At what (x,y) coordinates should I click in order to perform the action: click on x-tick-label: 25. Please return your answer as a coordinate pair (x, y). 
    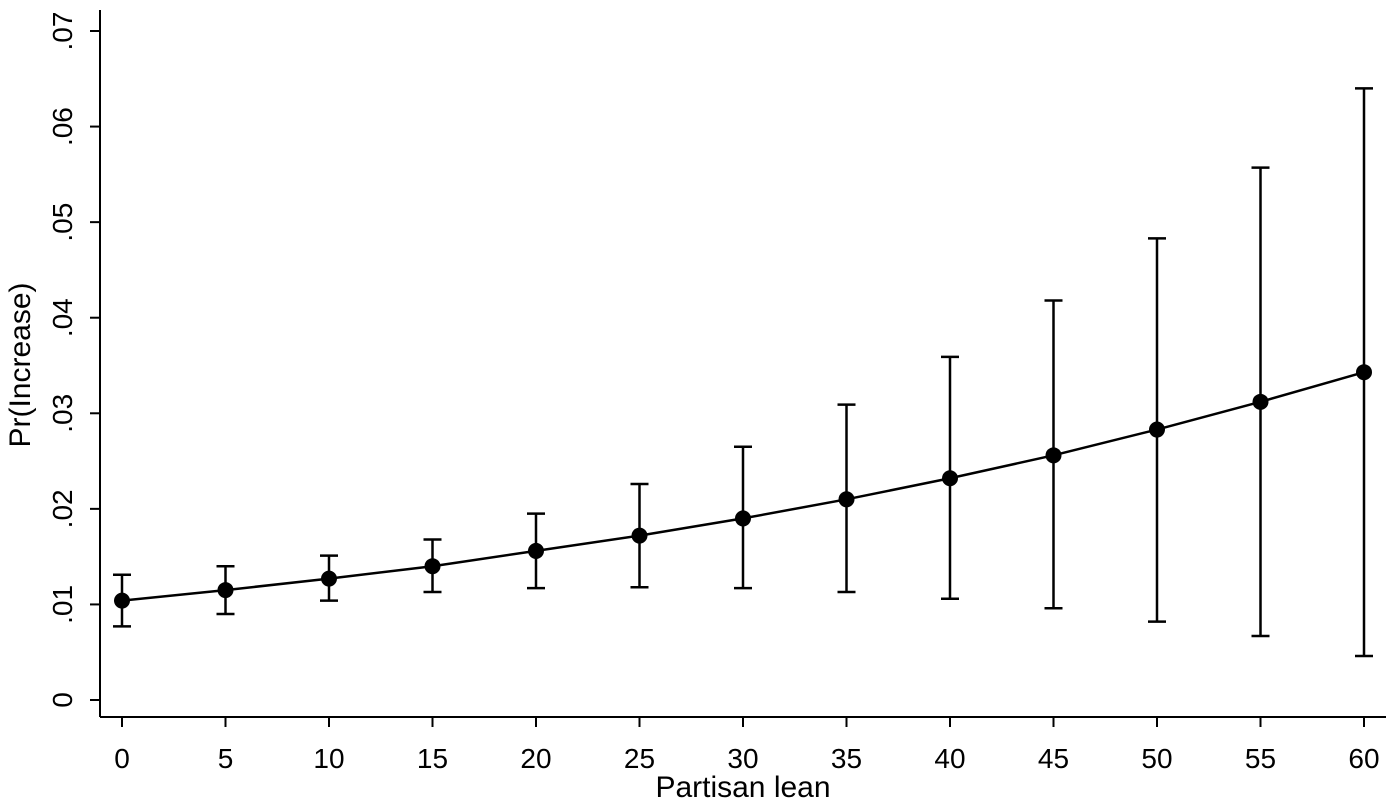
    Looking at the image, I should click on (639, 758).